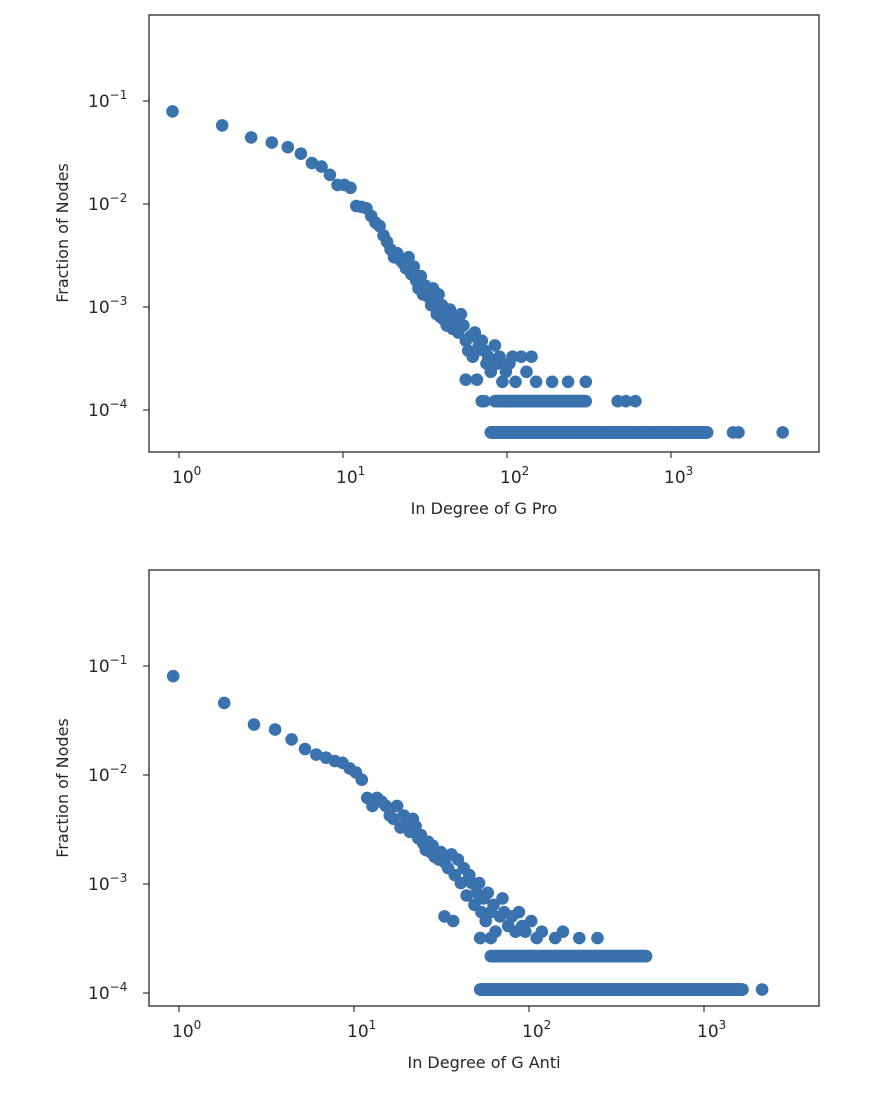 This screenshot has width=880, height=1096. I want to click on x-tick-labels-bottom: 10⁰ 10¹ 10² 10³, so click(449, 1030).